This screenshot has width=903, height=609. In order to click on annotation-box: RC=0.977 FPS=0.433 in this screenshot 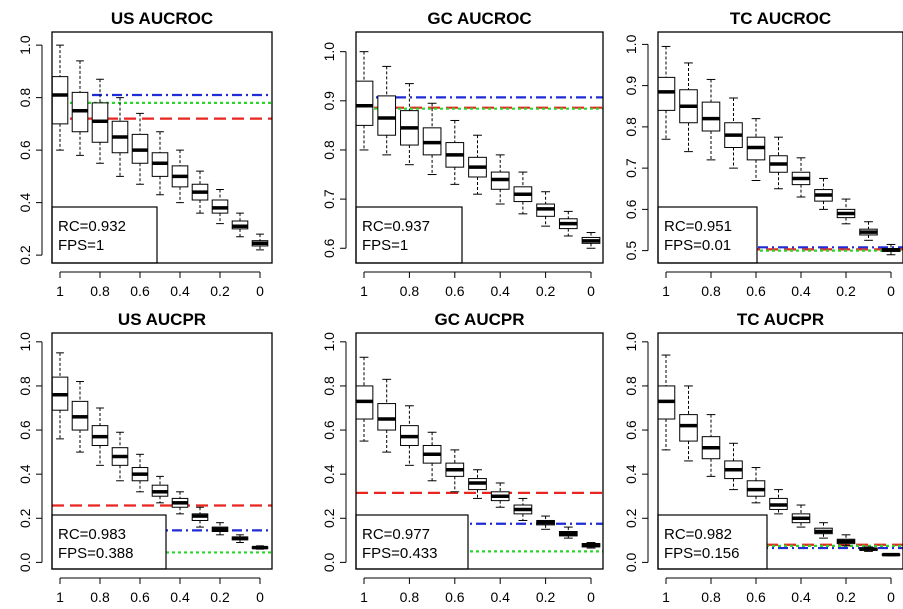, I will do `click(412, 542)`.